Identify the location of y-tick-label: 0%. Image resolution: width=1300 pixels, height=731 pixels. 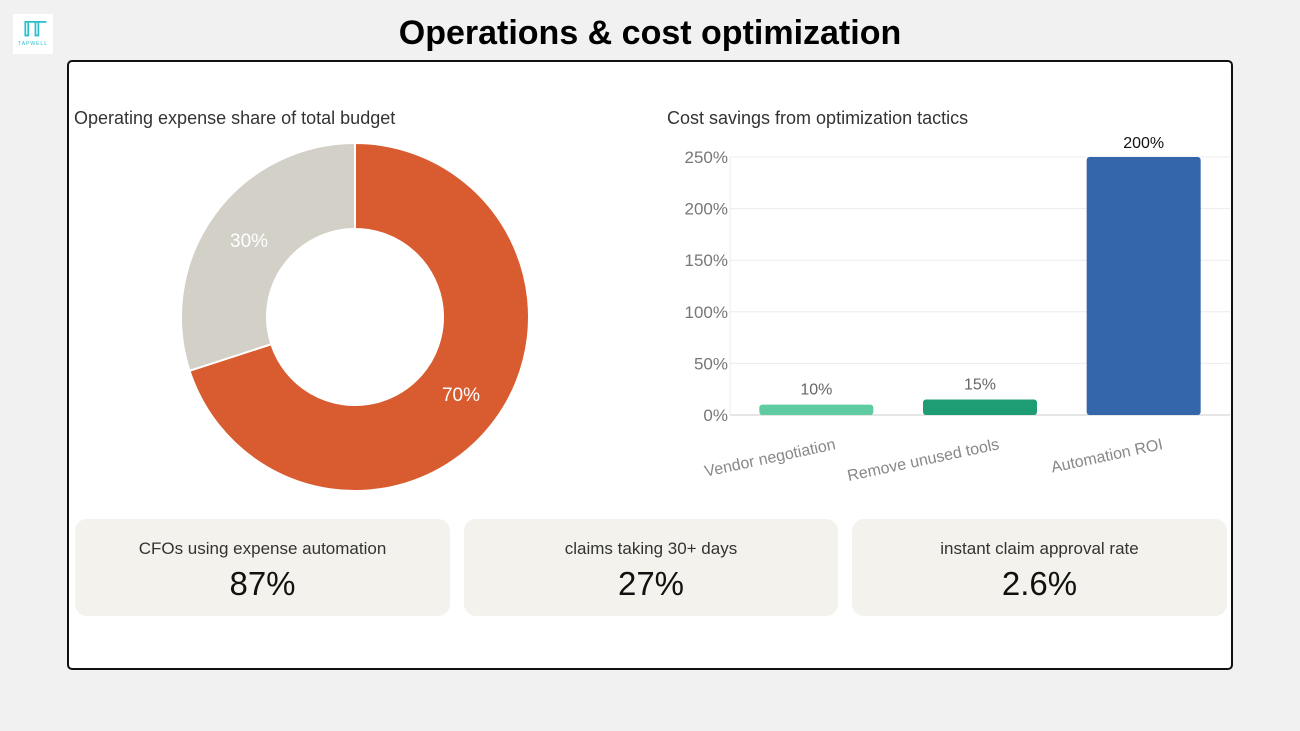
(715, 415).